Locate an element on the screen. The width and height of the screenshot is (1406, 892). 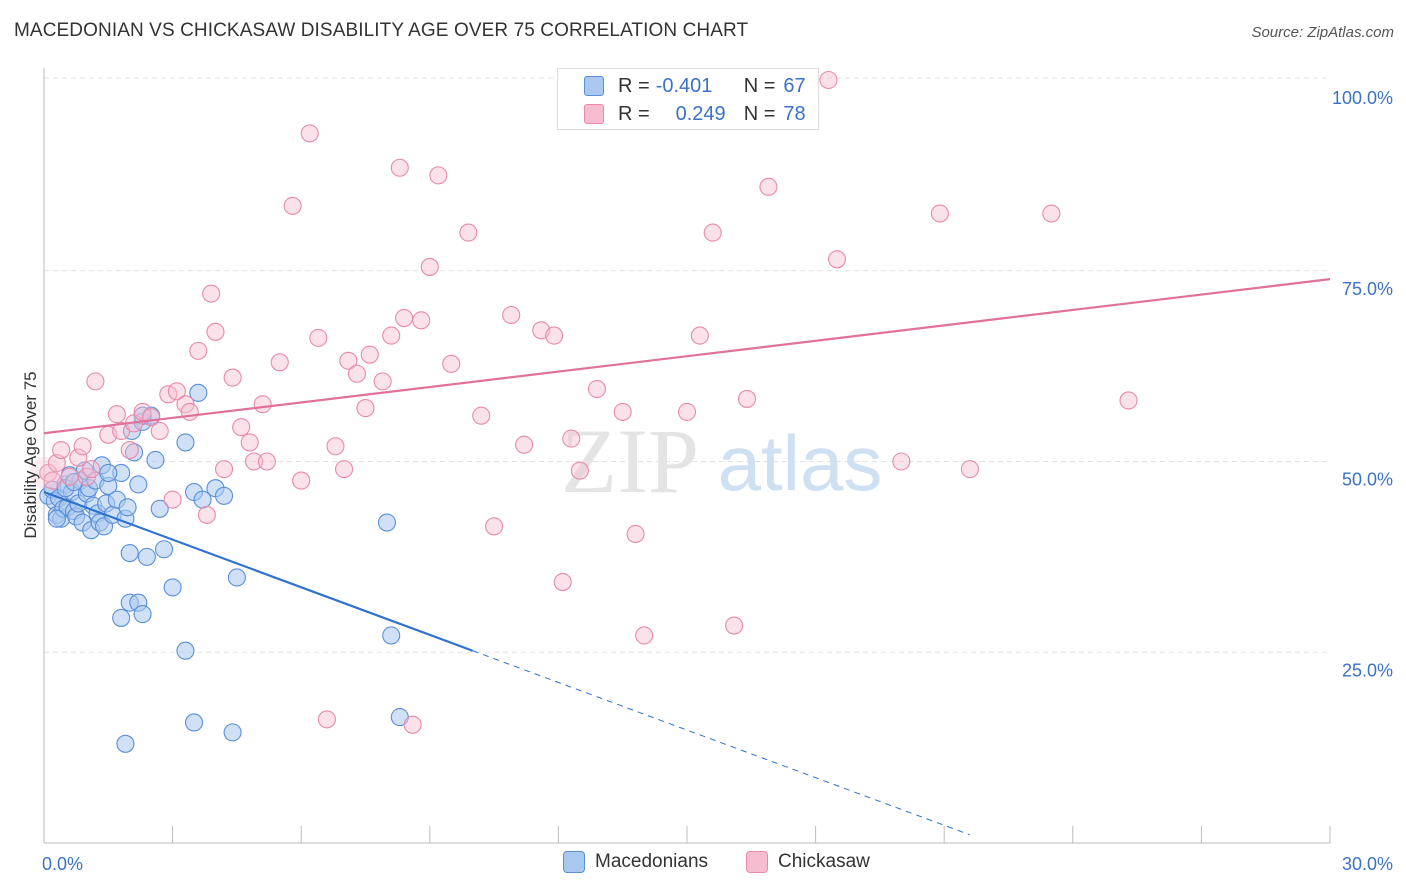
watermark: ZIP atlas is located at coordinates (721, 461).